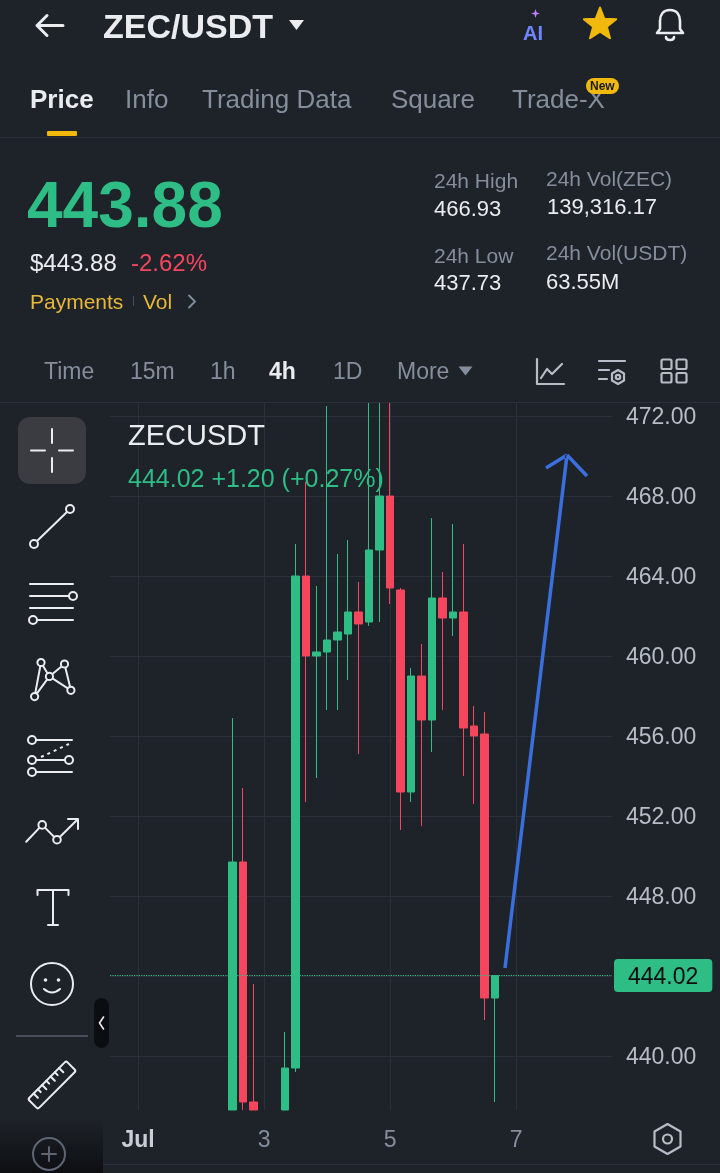 Image resolution: width=720 pixels, height=1173 pixels. Describe the element at coordinates (661, 576) in the screenshot. I see `y-tick-label: 464.00` at that location.